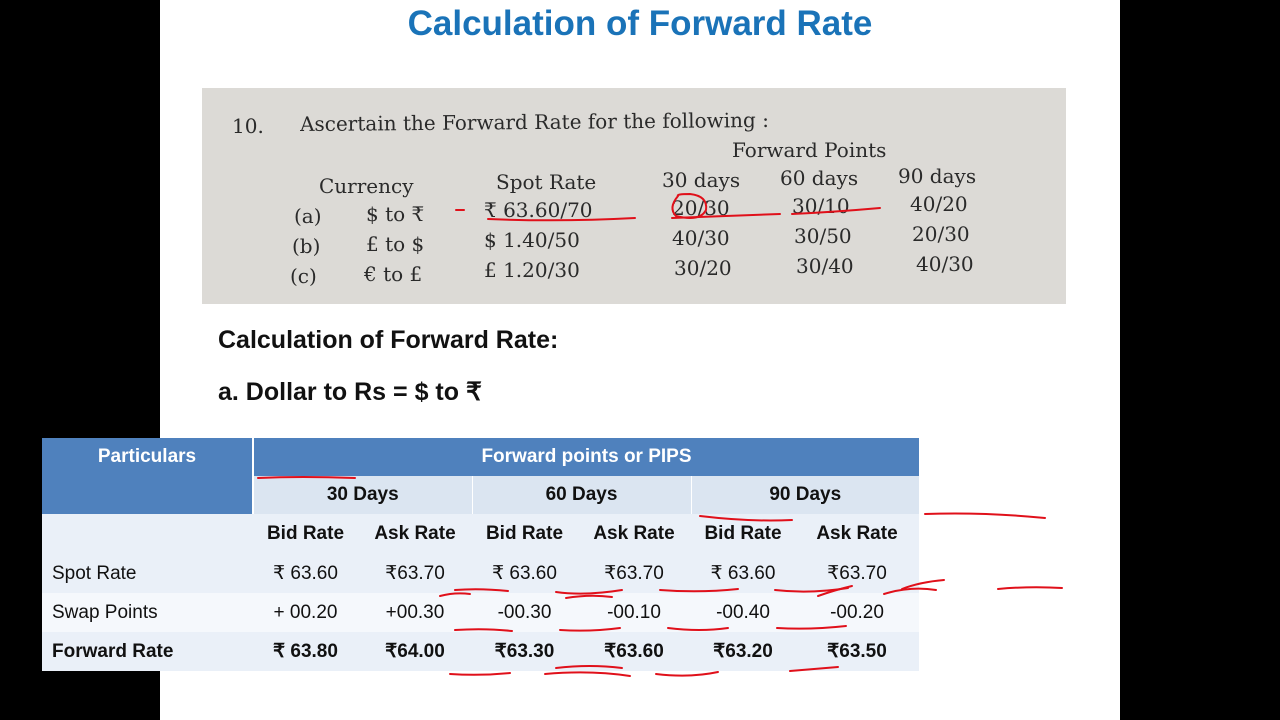  Describe the element at coordinates (393, 274) in the screenshot. I see `row-c-currency: € to £` at that location.